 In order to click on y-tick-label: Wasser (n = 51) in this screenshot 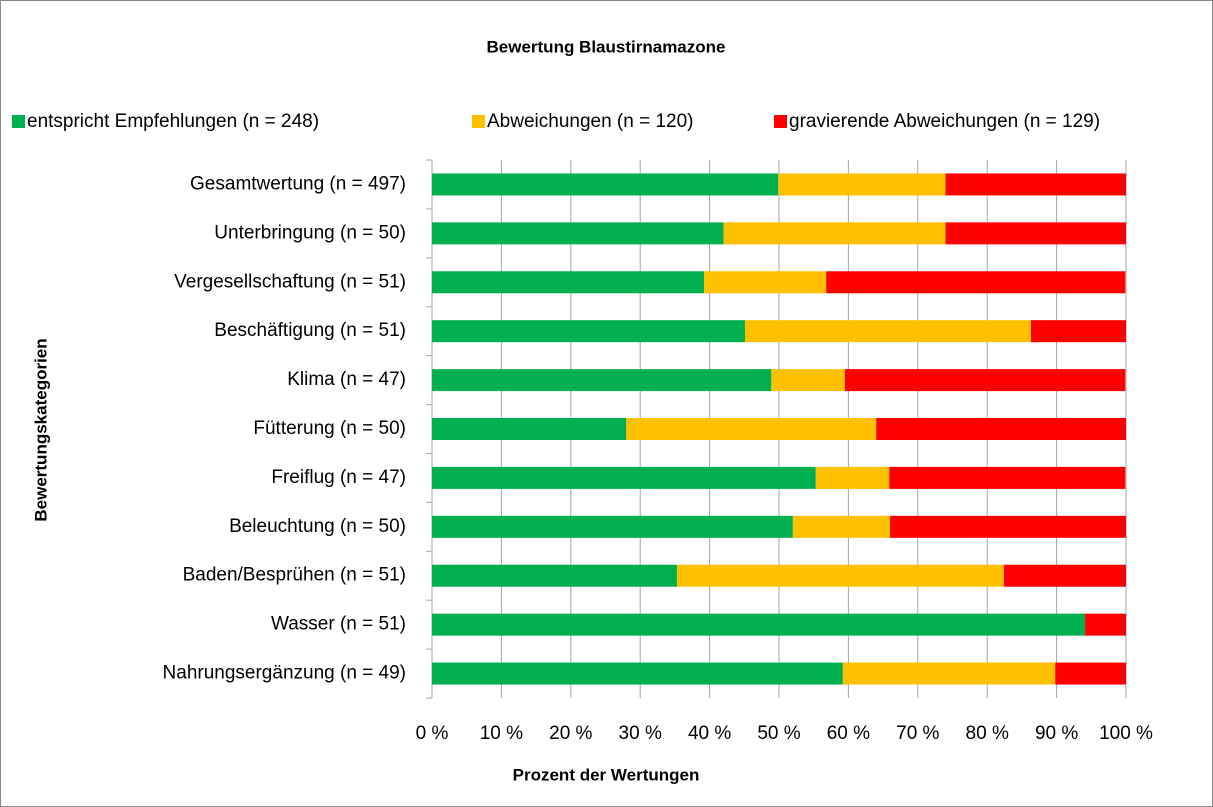, I will do `click(338, 624)`.